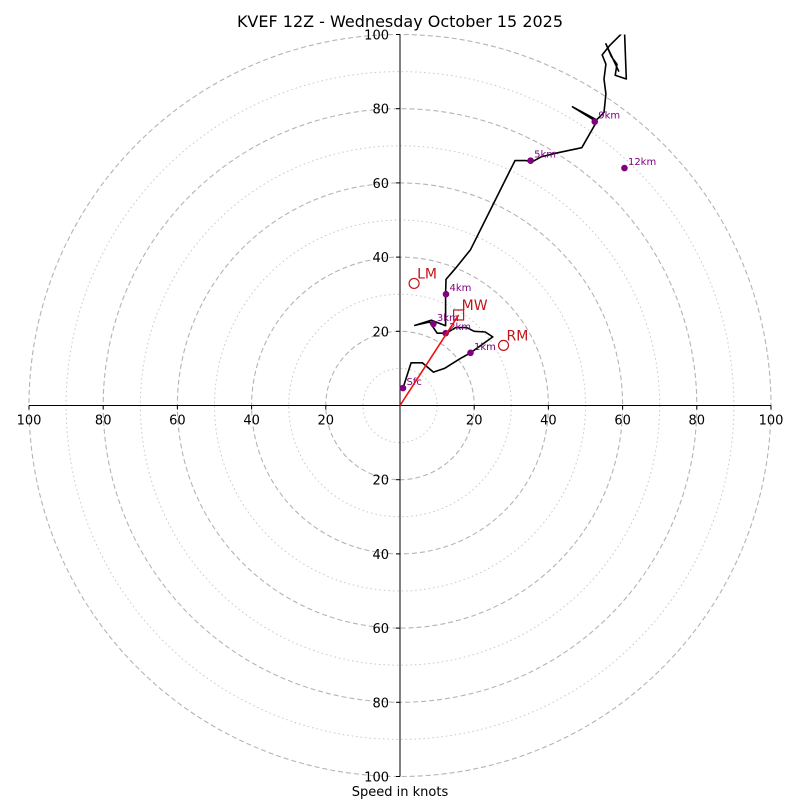 The width and height of the screenshot is (800, 800). I want to click on storm-marker-lm, so click(414, 283).